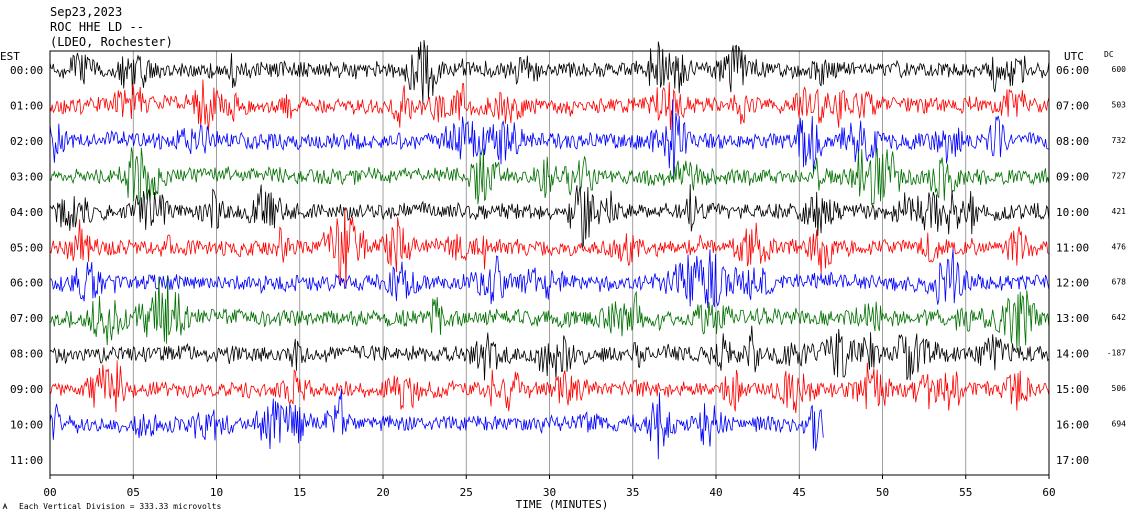 This screenshot has height=519, width=1130. Describe the element at coordinates (1119, 140) in the screenshot. I see `row-dc-value: 732` at that location.